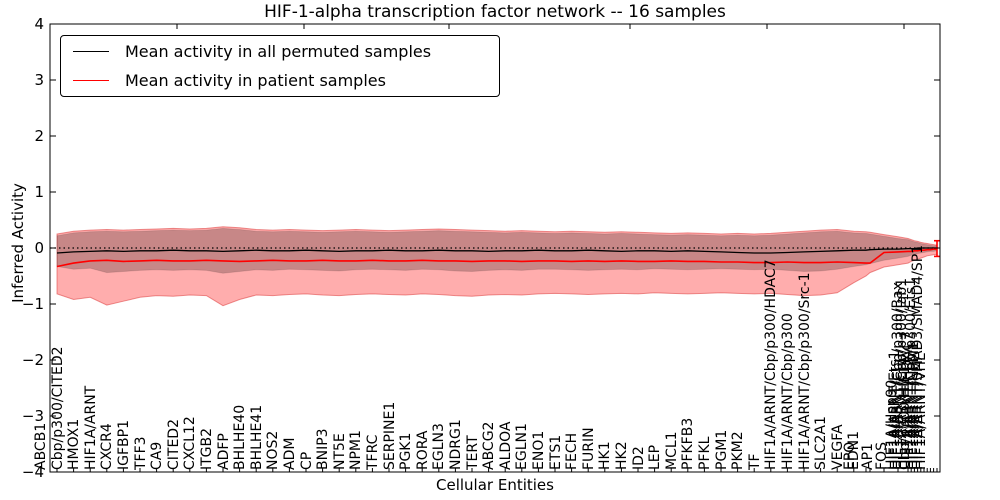  Describe the element at coordinates (223, 451) in the screenshot. I see `x-tick-label: ADFP` at that location.